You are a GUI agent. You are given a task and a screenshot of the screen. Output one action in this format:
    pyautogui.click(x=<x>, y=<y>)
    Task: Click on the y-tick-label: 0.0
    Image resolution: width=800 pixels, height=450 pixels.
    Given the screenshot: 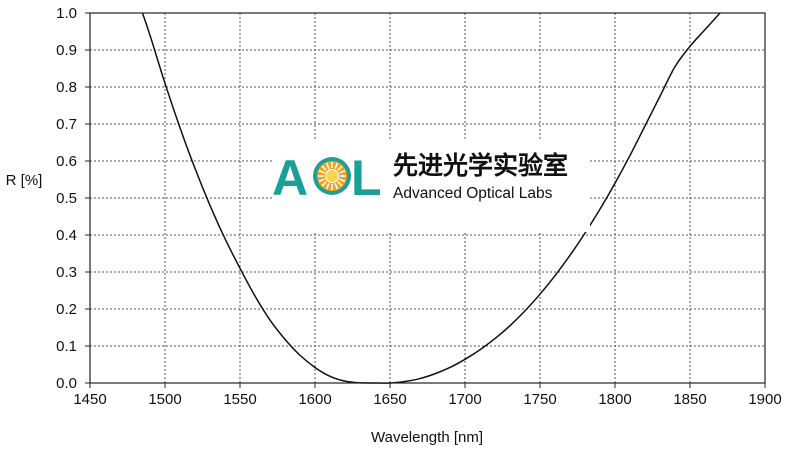 What is the action you would take?
    pyautogui.click(x=66, y=383)
    